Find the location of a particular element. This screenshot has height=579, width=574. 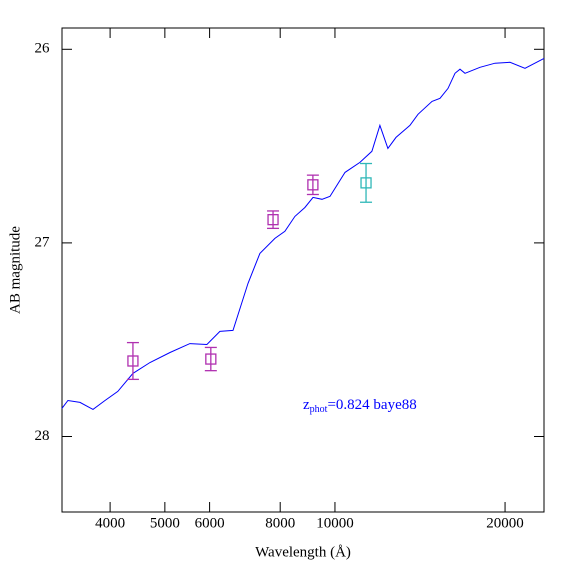

annotation-sub: phot is located at coordinates (319, 409).